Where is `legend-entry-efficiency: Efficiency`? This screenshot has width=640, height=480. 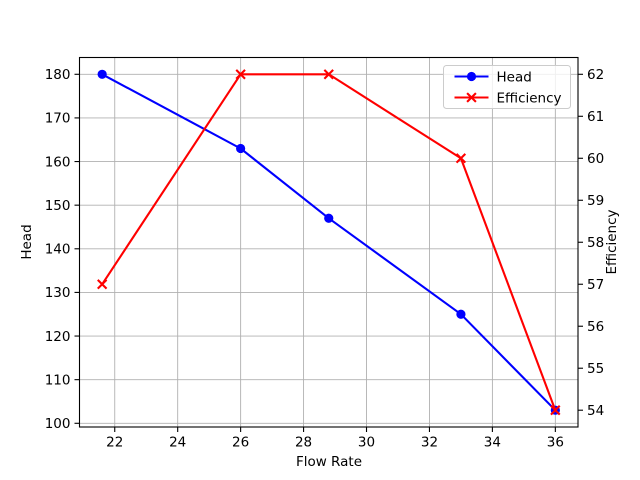
legend-entry-efficiency: Efficiency is located at coordinates (508, 98).